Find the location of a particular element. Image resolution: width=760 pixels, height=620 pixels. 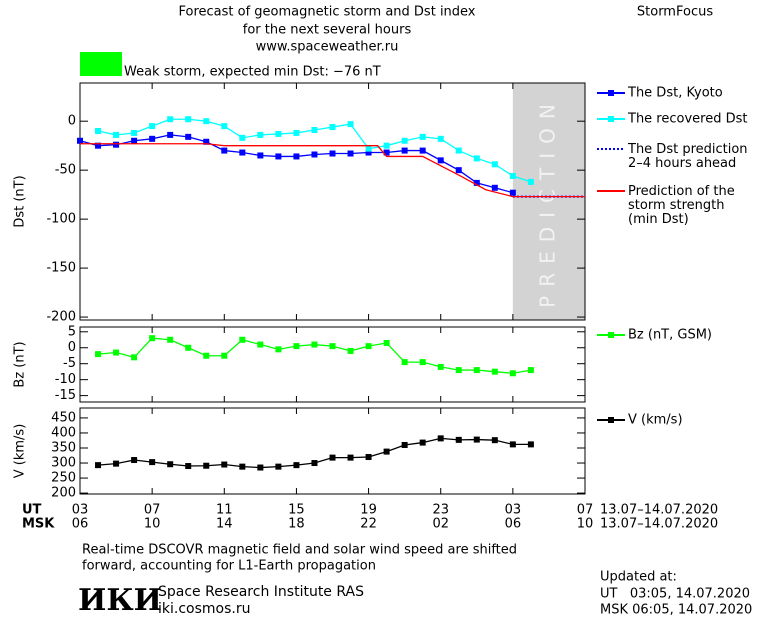

institute: Space Research Institute RAS is located at coordinates (261, 592).